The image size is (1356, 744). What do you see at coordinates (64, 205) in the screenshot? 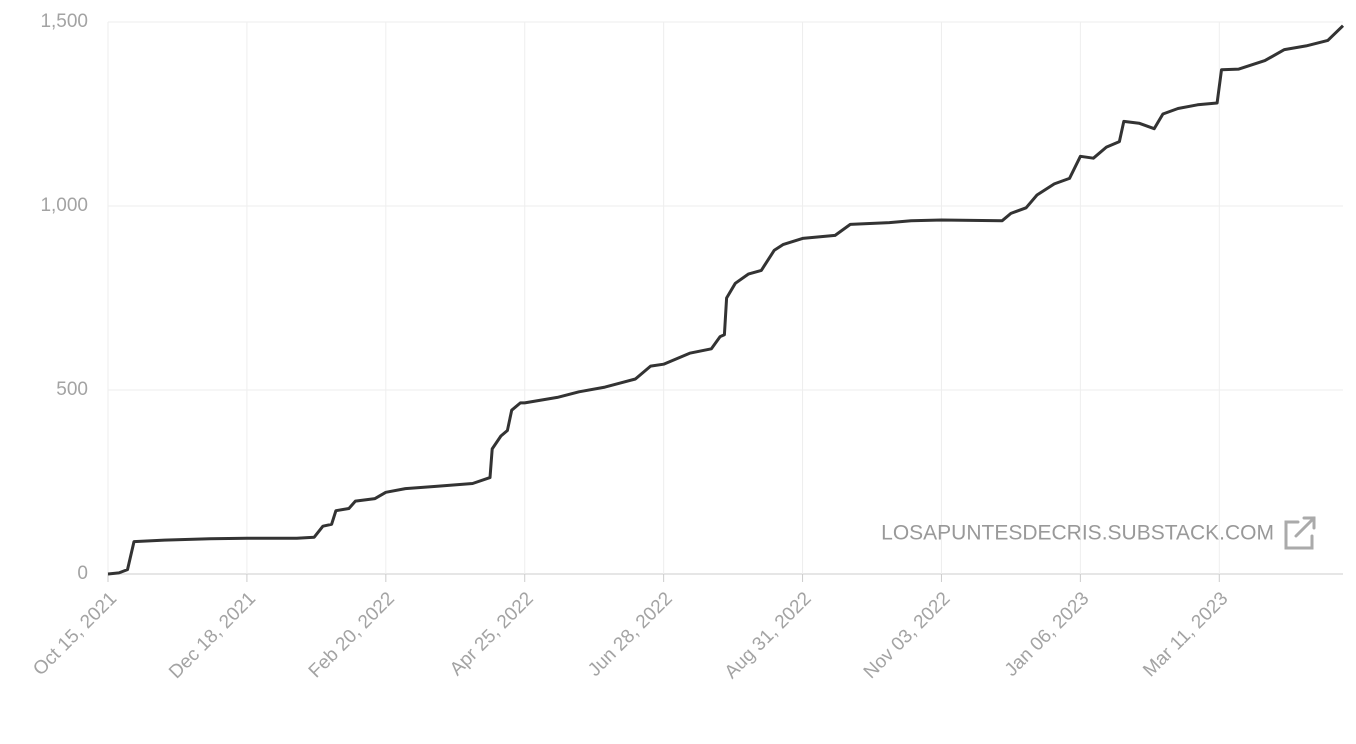
I see `y-tick-label: 1,000` at bounding box center [64, 205].